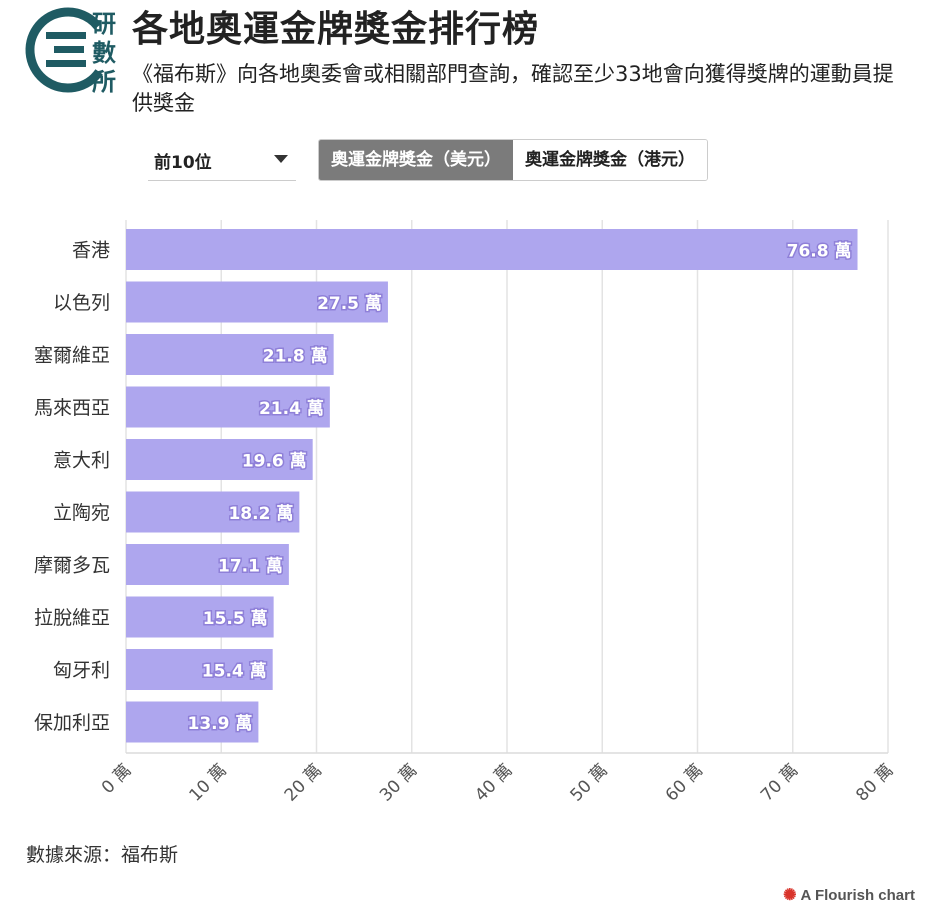  Describe the element at coordinates (874, 782) in the screenshot. I see `x-tick-label: 80 萬` at that location.